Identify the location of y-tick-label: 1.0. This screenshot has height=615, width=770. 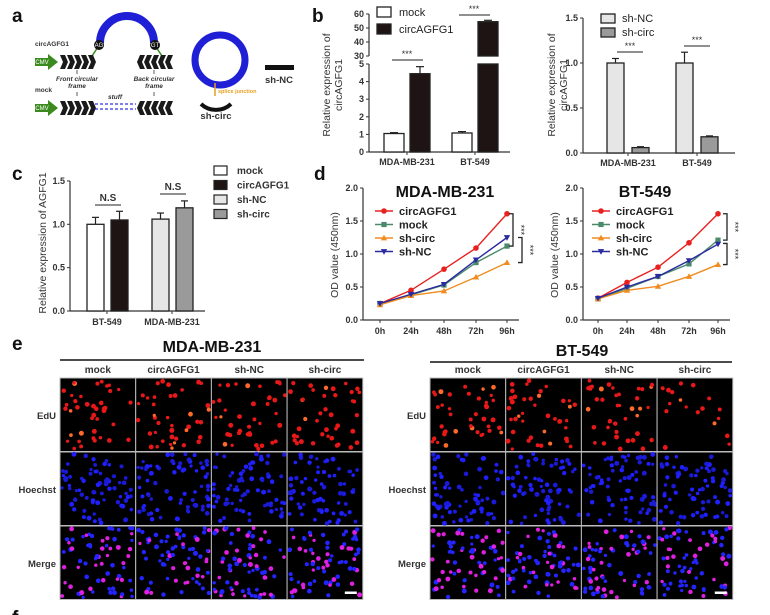
(571, 63).